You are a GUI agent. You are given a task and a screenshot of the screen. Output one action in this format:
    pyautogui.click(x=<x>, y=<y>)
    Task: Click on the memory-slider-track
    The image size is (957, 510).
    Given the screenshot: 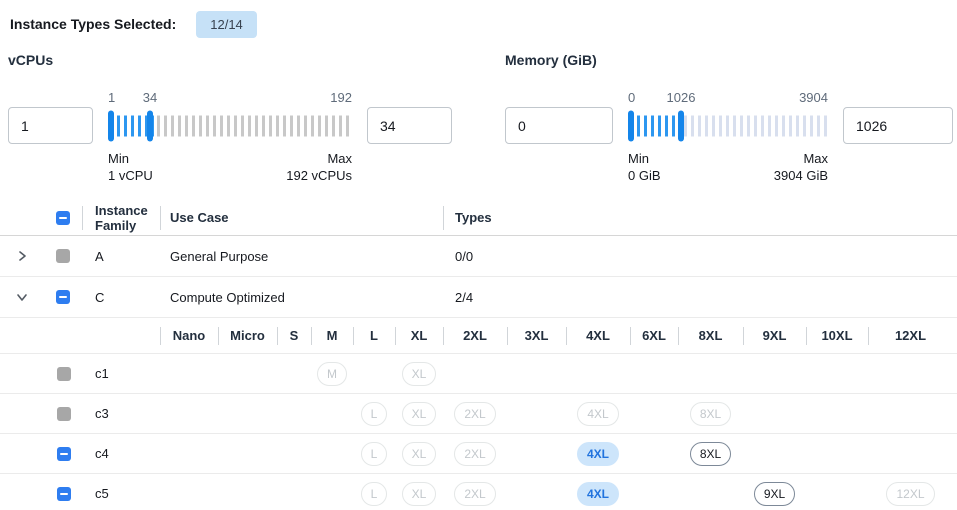 What is the action you would take?
    pyautogui.click(x=728, y=125)
    